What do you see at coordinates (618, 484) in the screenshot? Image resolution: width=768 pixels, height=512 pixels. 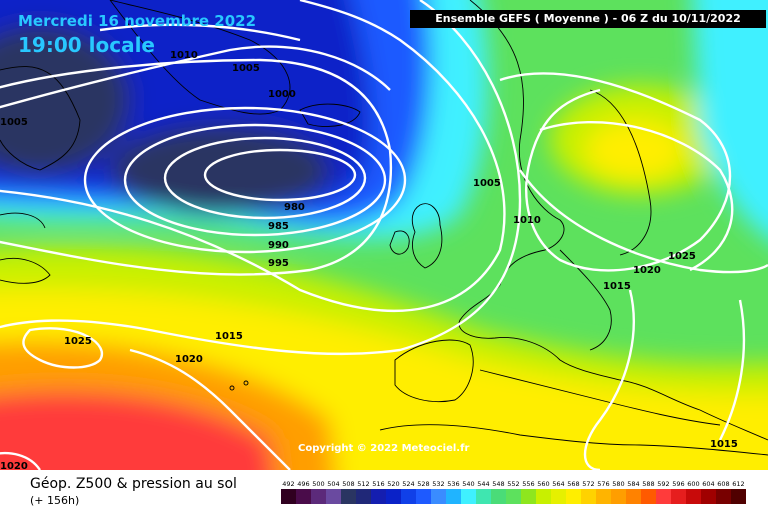 I see `scale-tick-label: 580` at bounding box center [618, 484].